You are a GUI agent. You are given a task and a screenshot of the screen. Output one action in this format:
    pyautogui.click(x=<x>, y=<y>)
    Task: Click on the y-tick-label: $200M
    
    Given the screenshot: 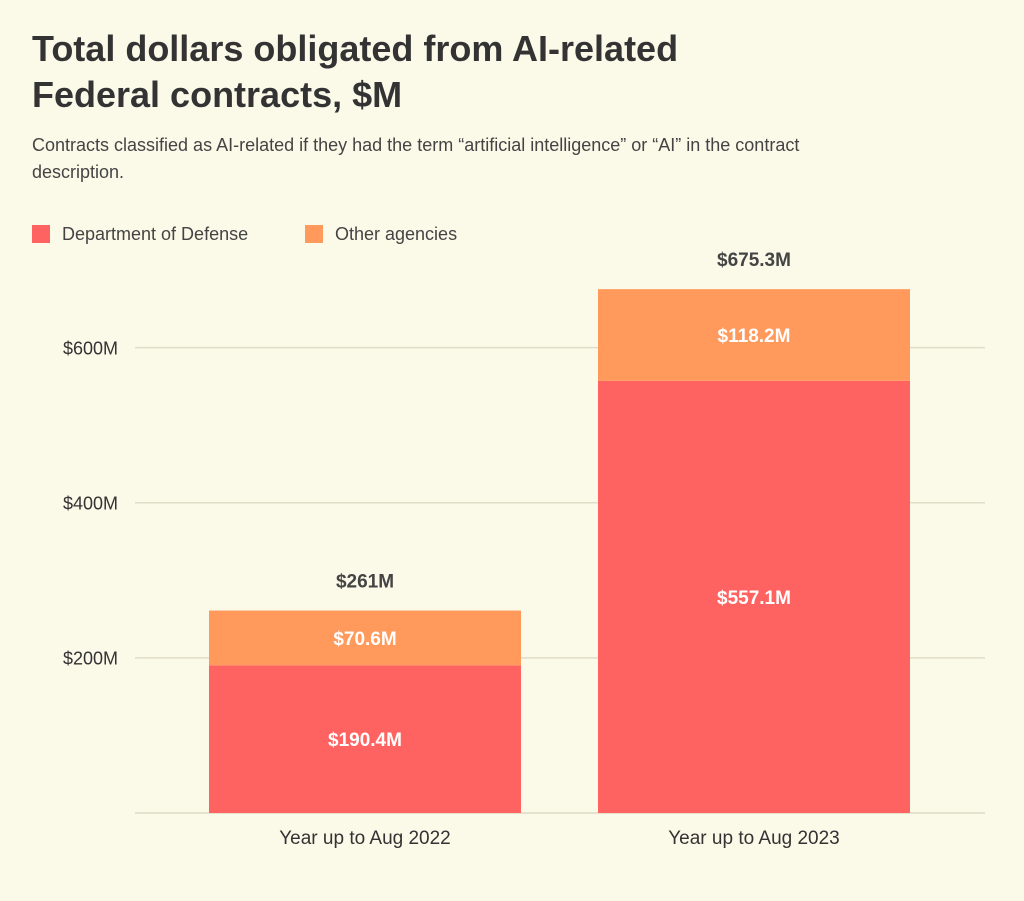 What is the action you would take?
    pyautogui.click(x=90, y=659)
    